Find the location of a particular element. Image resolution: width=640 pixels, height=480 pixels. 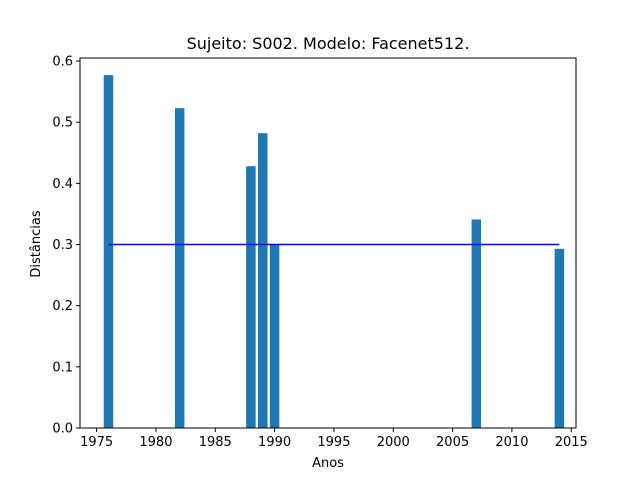

bar-1990 is located at coordinates (274, 336).